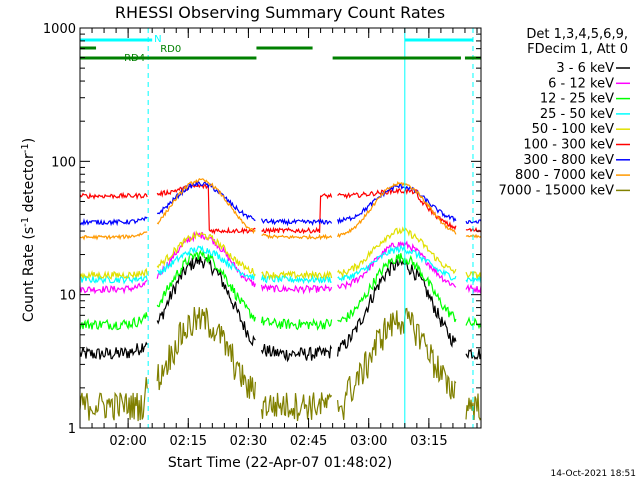 This screenshot has width=640, height=480. I want to click on x-tick-label-1: 02:15, so click(188, 441).